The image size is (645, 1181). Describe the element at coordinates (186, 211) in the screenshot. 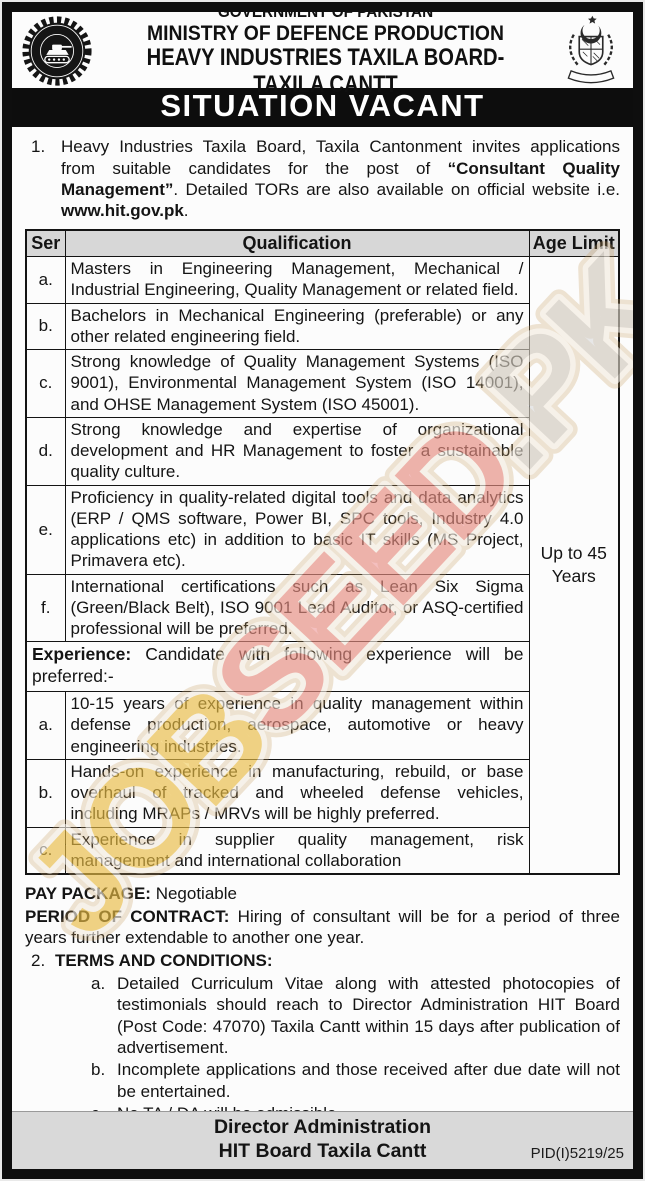

I see `intro-text-end: .` at that location.